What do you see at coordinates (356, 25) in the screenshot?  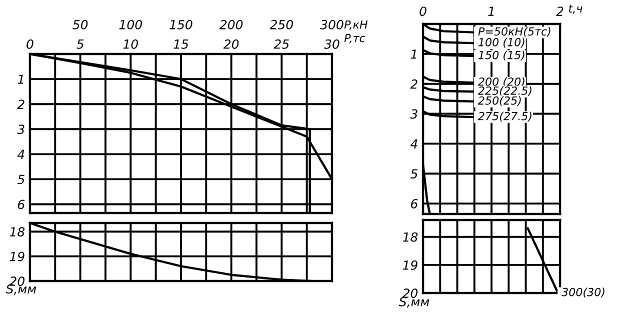 I see `x-axis-title: P,кН` at bounding box center [356, 25].